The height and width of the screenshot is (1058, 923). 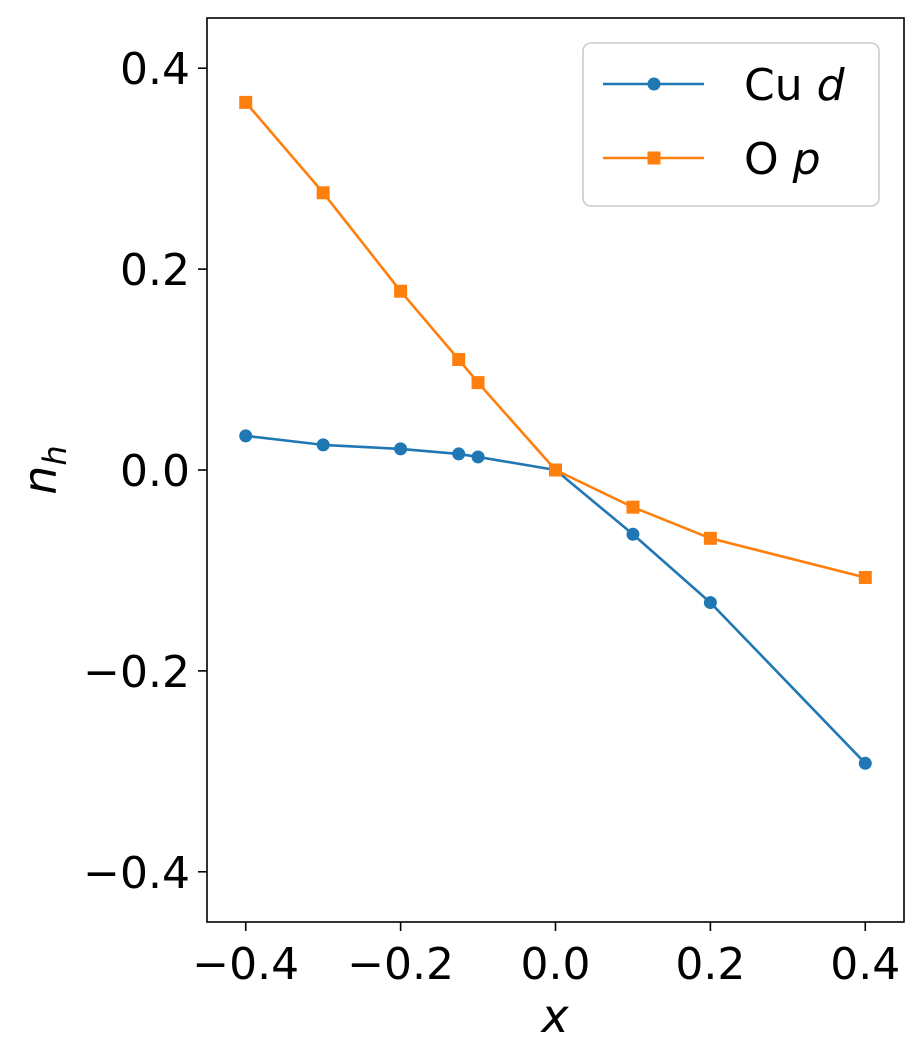 I want to click on legend: Cu d O p, so click(x=731, y=124).